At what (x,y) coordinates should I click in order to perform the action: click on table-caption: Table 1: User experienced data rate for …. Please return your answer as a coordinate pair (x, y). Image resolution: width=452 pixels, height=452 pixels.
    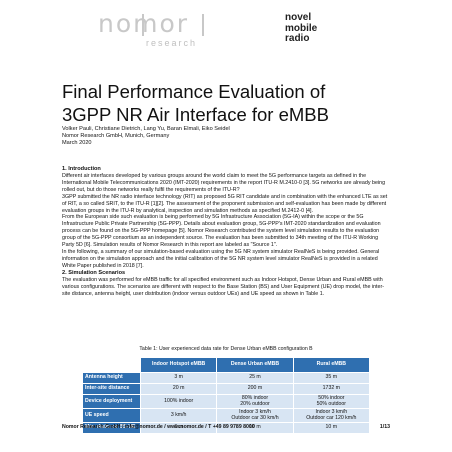
    Looking at the image, I should click on (226, 349).